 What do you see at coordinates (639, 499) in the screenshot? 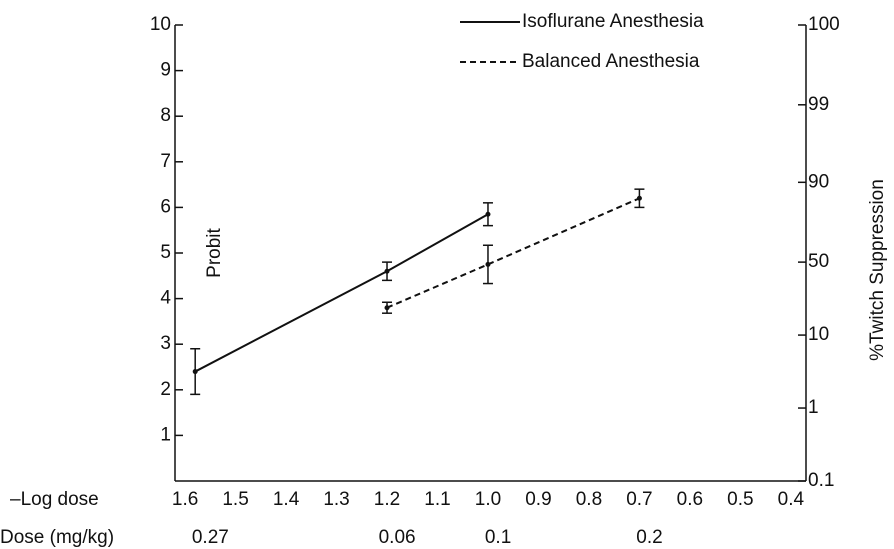
I see `x-tick-label: 0.7` at bounding box center [639, 499].